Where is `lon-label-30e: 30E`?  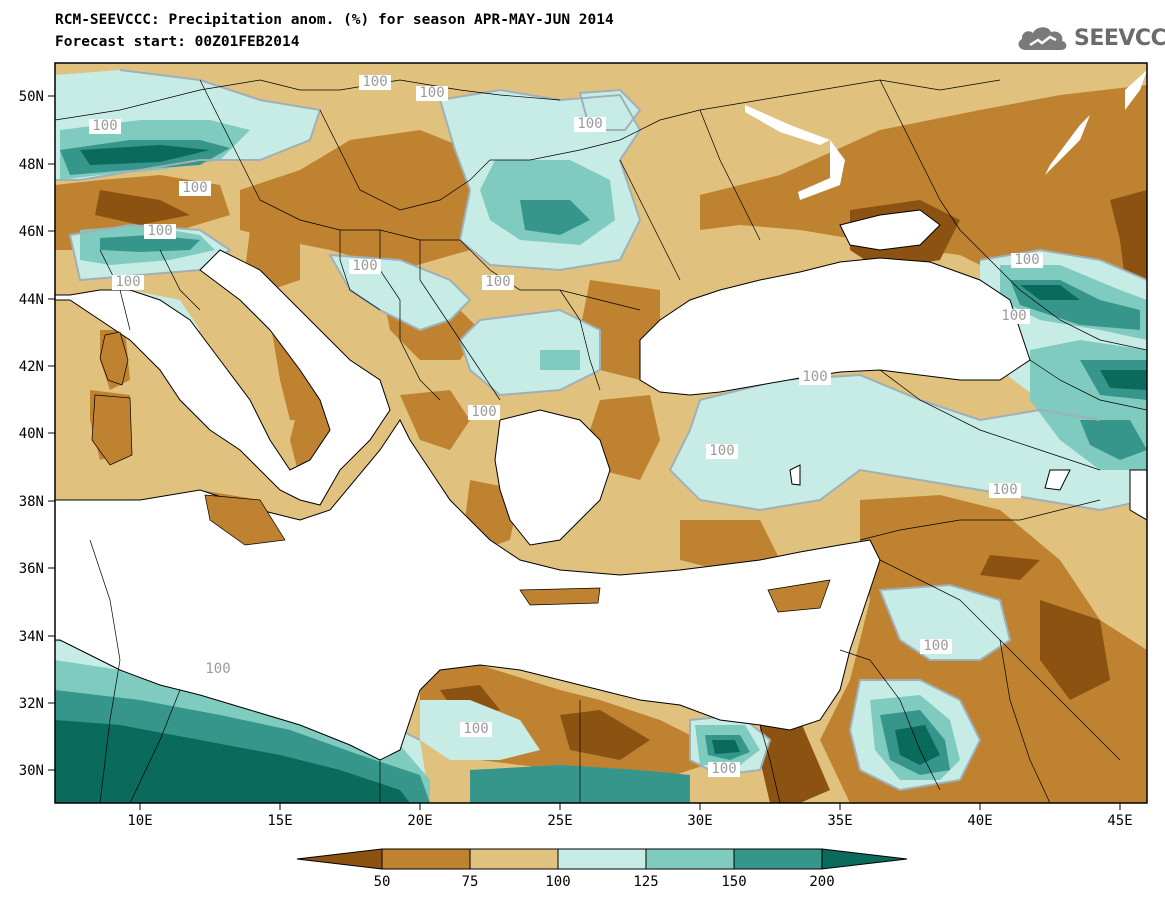 lon-label-30e: 30E is located at coordinates (699, 821).